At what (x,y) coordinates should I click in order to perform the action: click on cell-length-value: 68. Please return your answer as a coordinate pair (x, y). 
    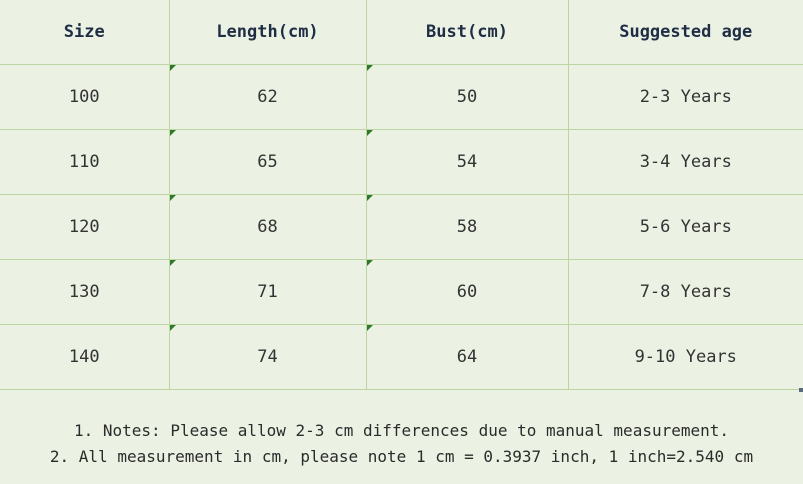
    Looking at the image, I should click on (267, 227).